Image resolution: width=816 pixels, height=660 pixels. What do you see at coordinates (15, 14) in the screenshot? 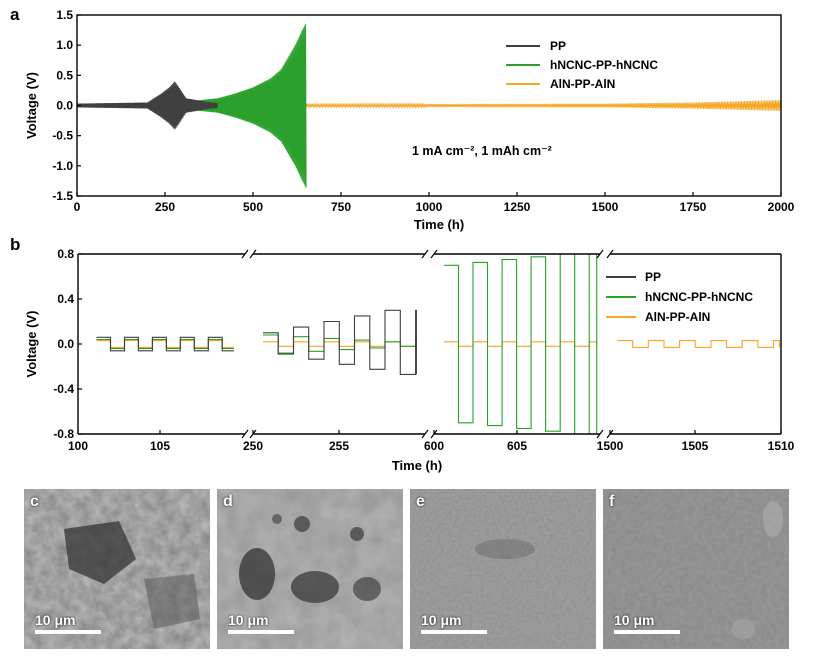
I see `panel-a-letter: a` at bounding box center [15, 14].